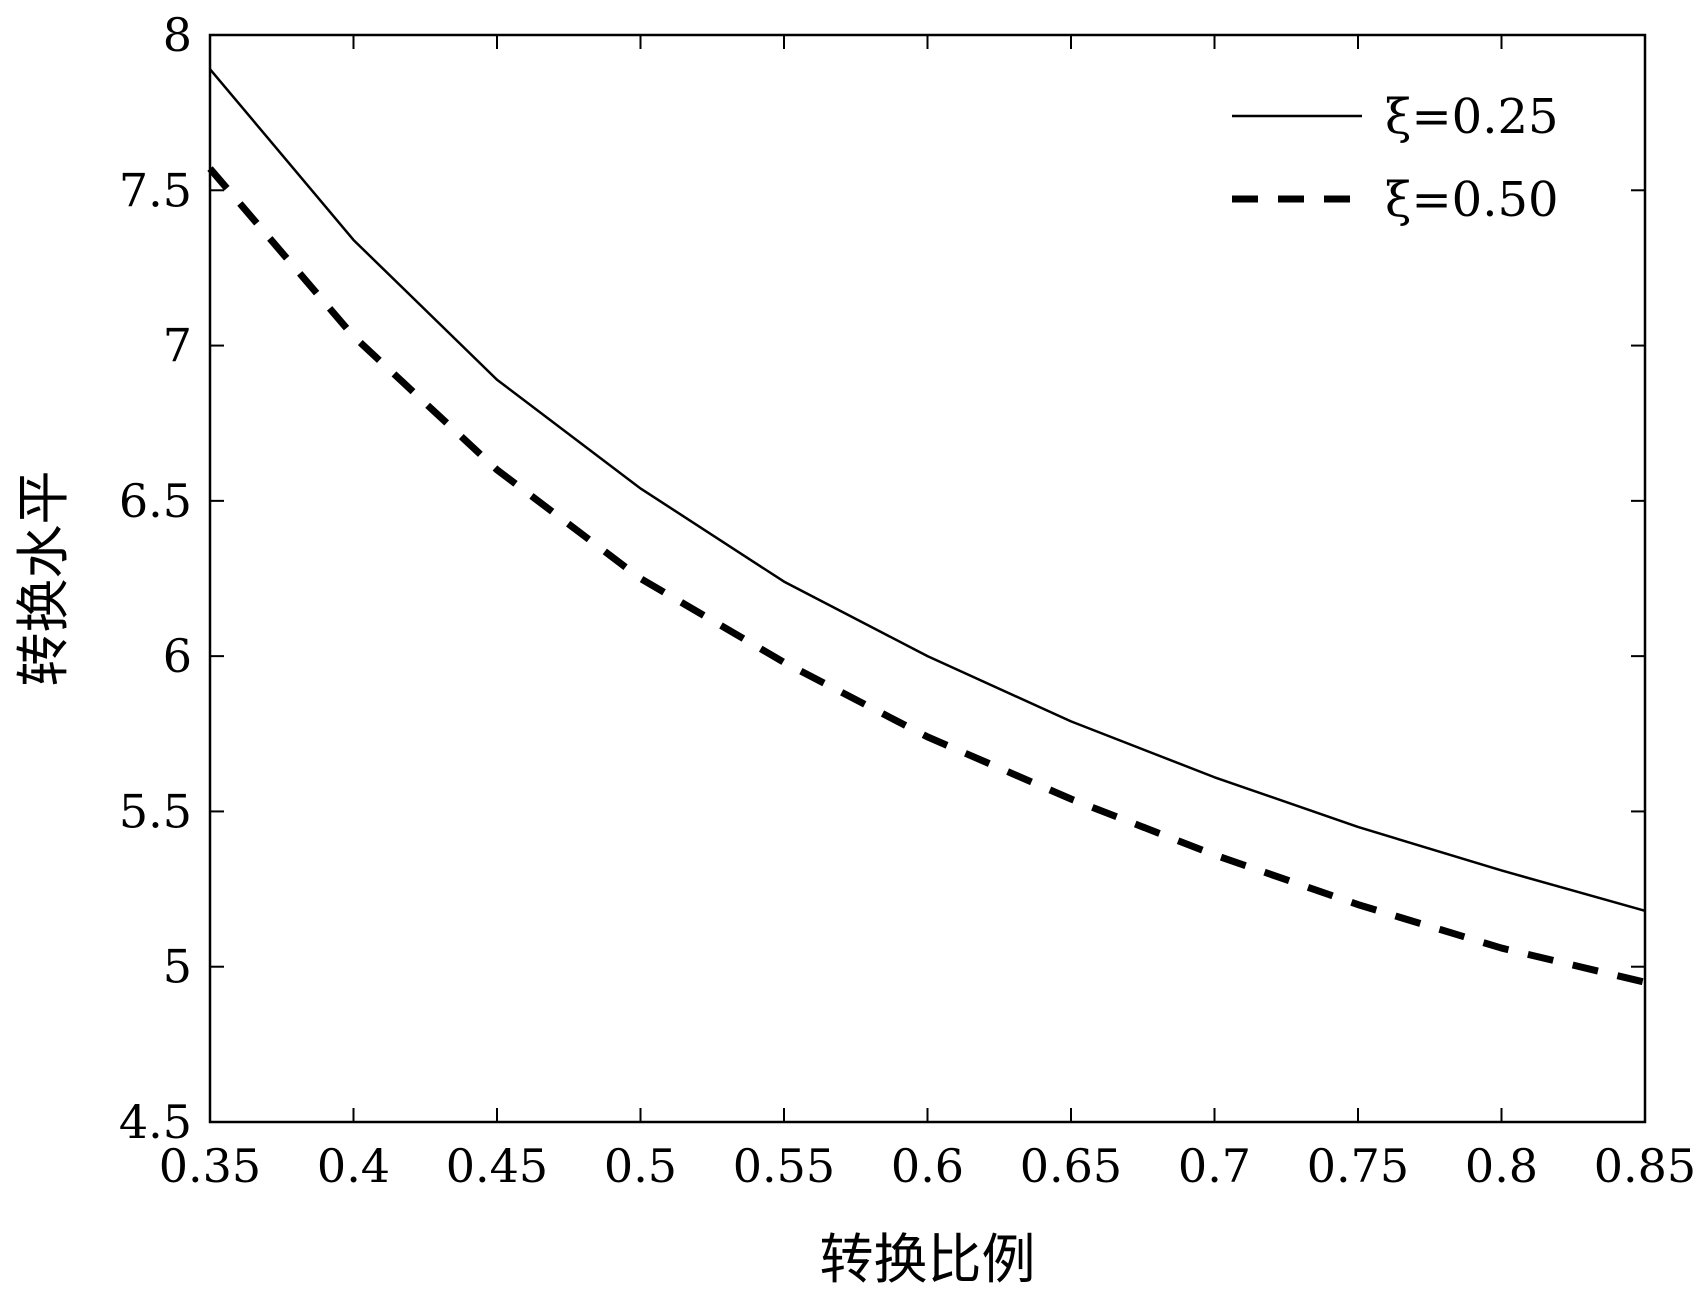 The image size is (1706, 1295). Describe the element at coordinates (1501, 1166) in the screenshot. I see `x-tick-label: 0.8` at that location.